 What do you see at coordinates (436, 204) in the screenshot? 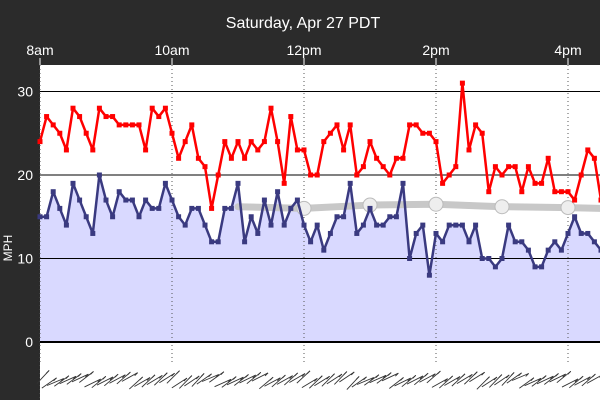
I see `forecast-point` at bounding box center [436, 204].